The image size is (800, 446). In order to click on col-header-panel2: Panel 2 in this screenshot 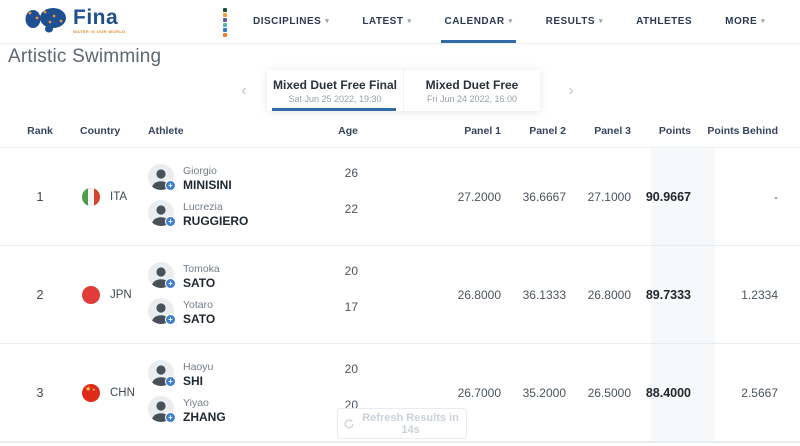, I will do `click(547, 131)`.